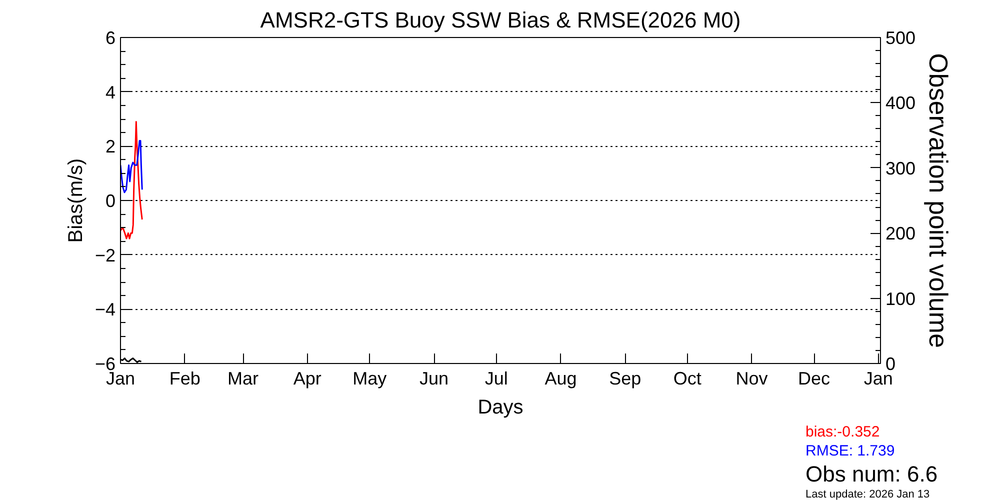 This screenshot has width=1000, height=500. Describe the element at coordinates (110, 38) in the screenshot. I see `y-tick-label: 6` at that location.